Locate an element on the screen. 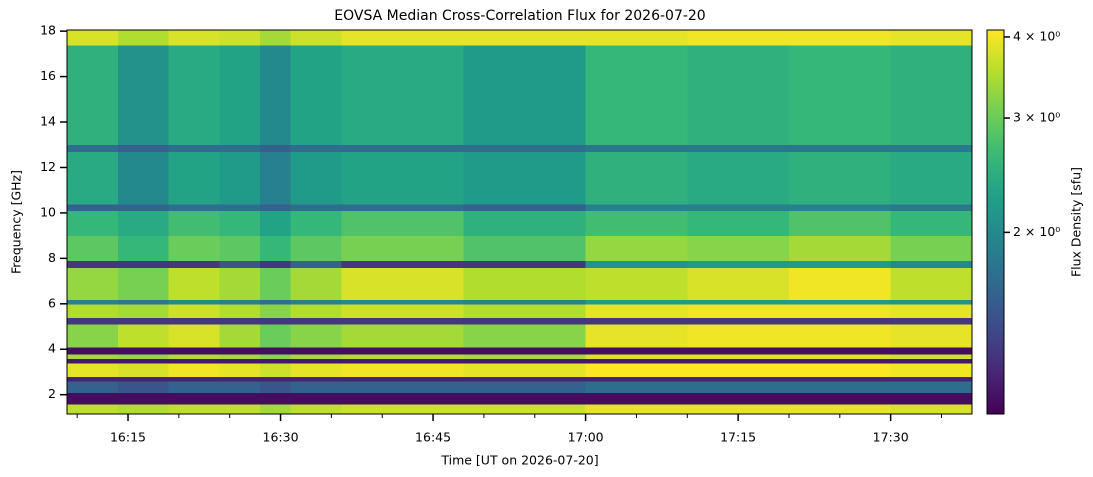  y-tick-label: 2 is located at coordinates (52, 393).